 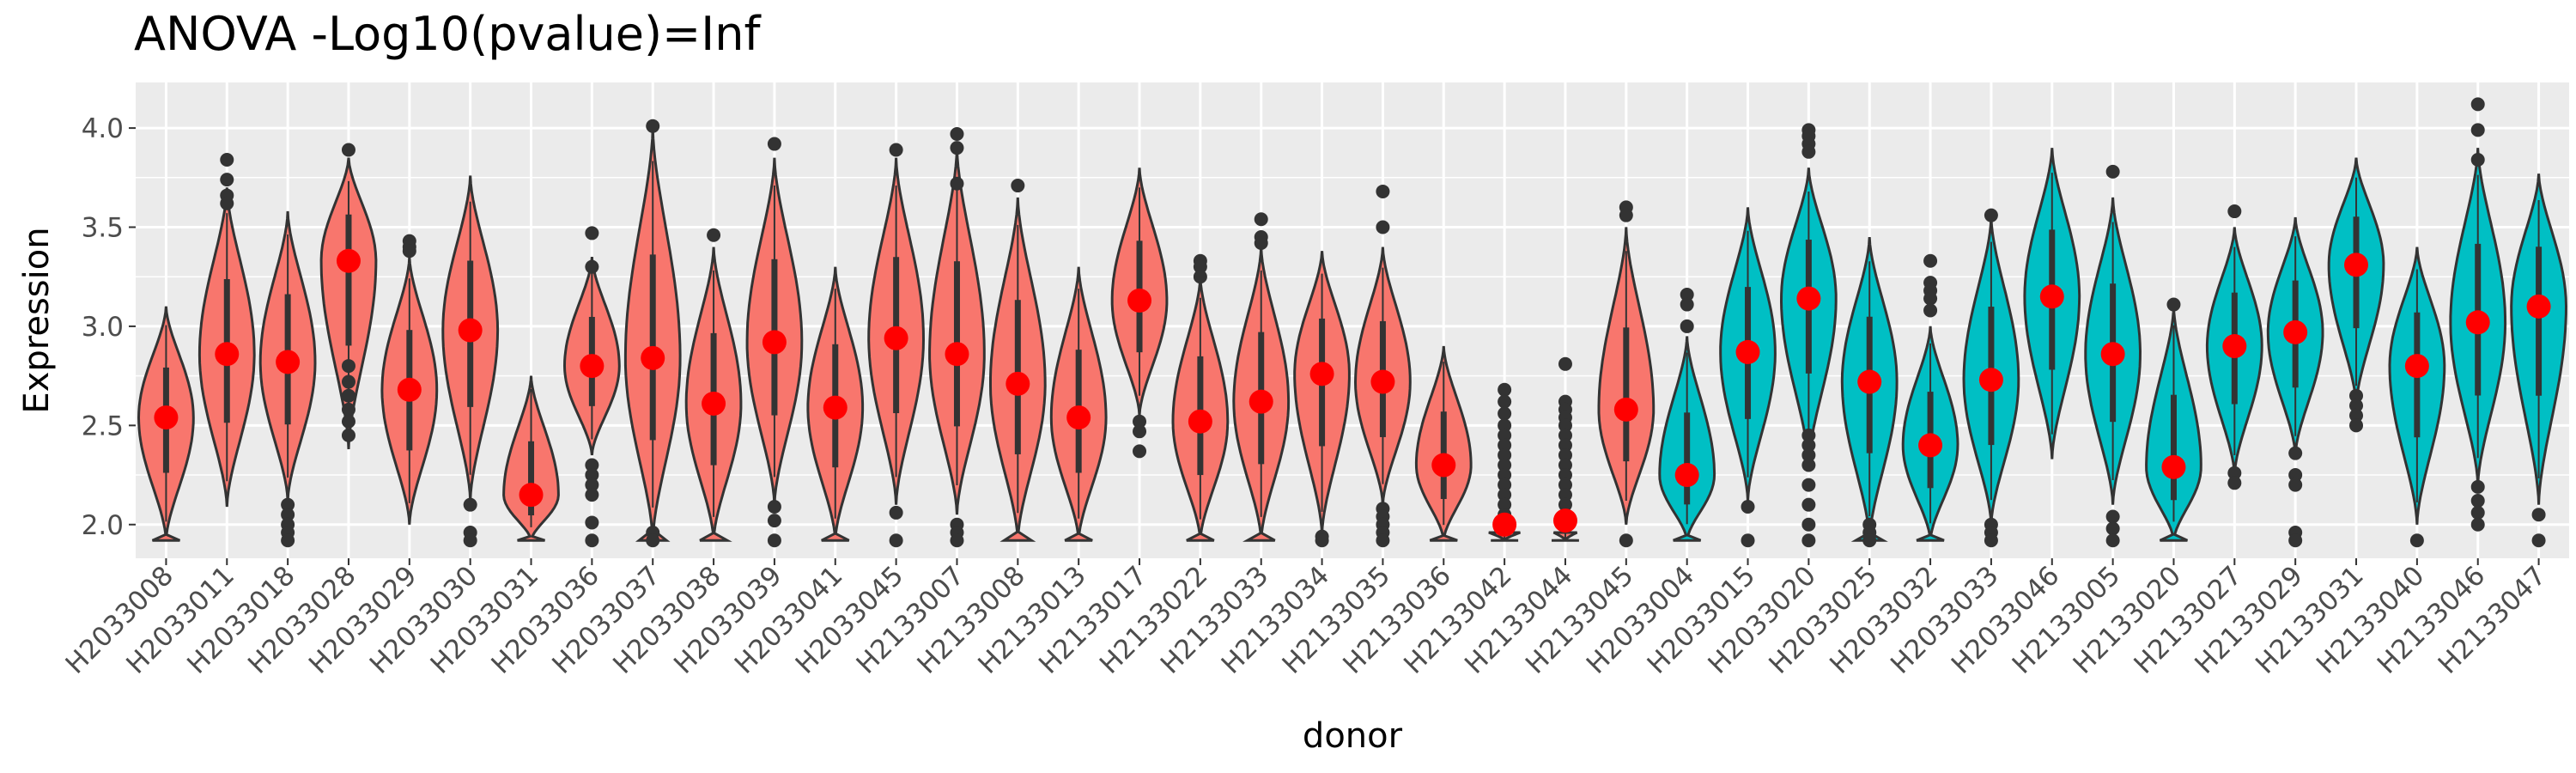 I want to click on violin-H2133007, so click(x=957, y=337).